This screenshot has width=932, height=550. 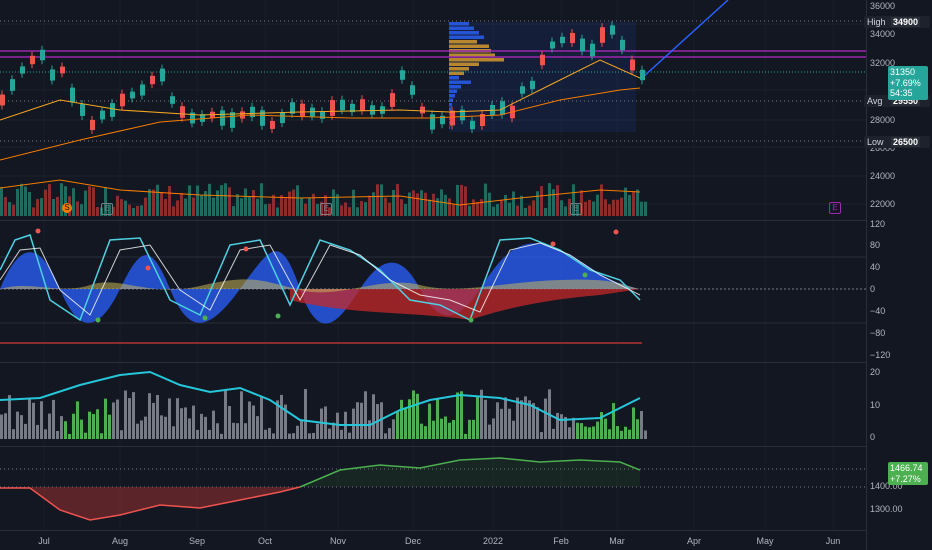 What do you see at coordinates (67, 208) in the screenshot?
I see `split-icon: S` at bounding box center [67, 208].